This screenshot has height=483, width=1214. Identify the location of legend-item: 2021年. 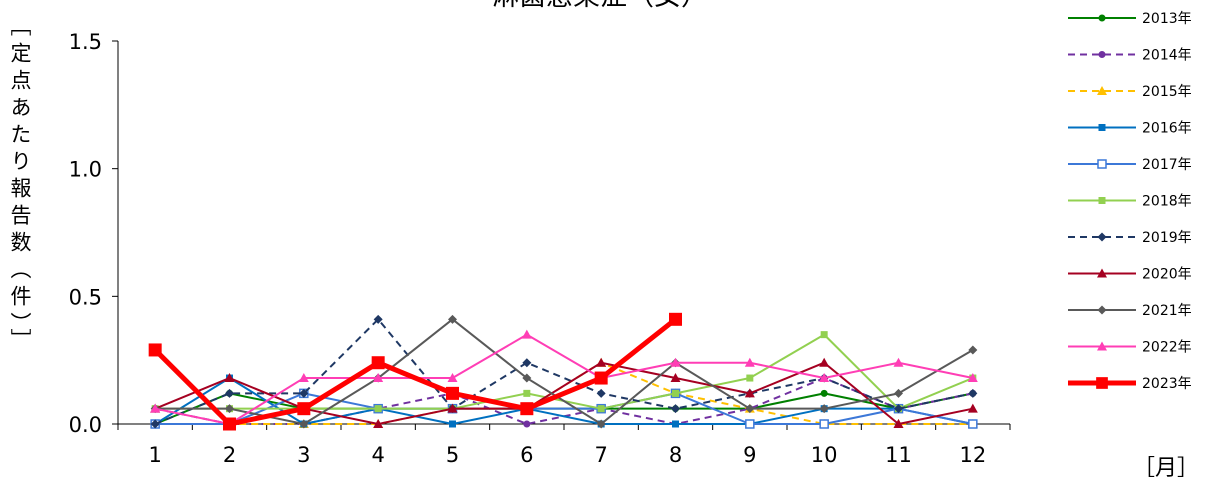
(1130, 311).